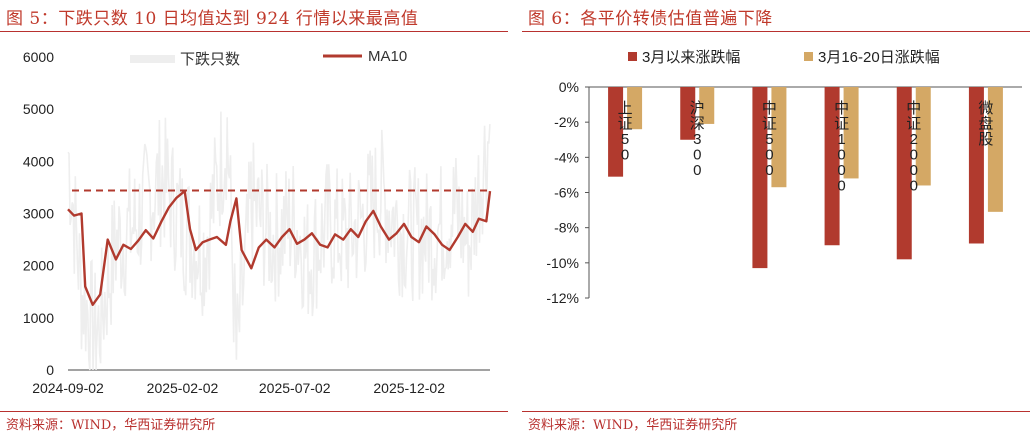 Image resolution: width=1032 pixels, height=437 pixels. What do you see at coordinates (38, 57) in the screenshot?
I see `y-tick-label: 6000` at bounding box center [38, 57].